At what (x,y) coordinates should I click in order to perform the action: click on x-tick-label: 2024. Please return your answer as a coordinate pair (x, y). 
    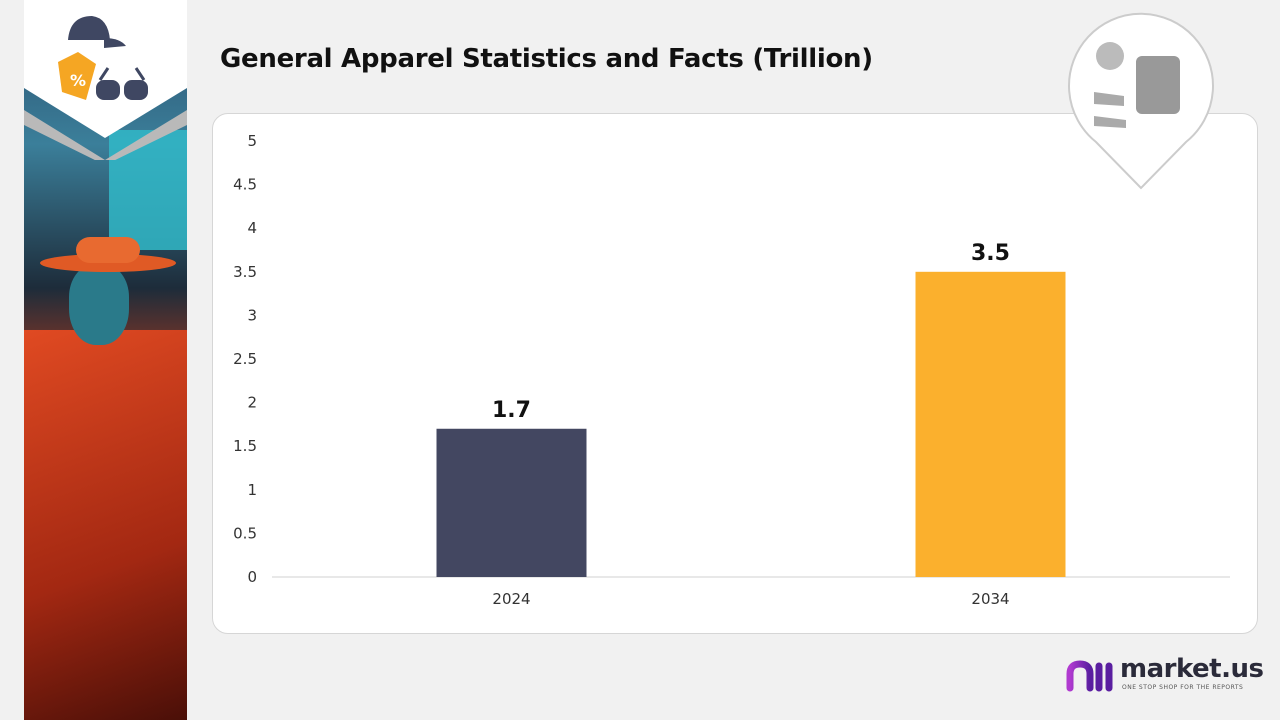
    Looking at the image, I should click on (511, 599).